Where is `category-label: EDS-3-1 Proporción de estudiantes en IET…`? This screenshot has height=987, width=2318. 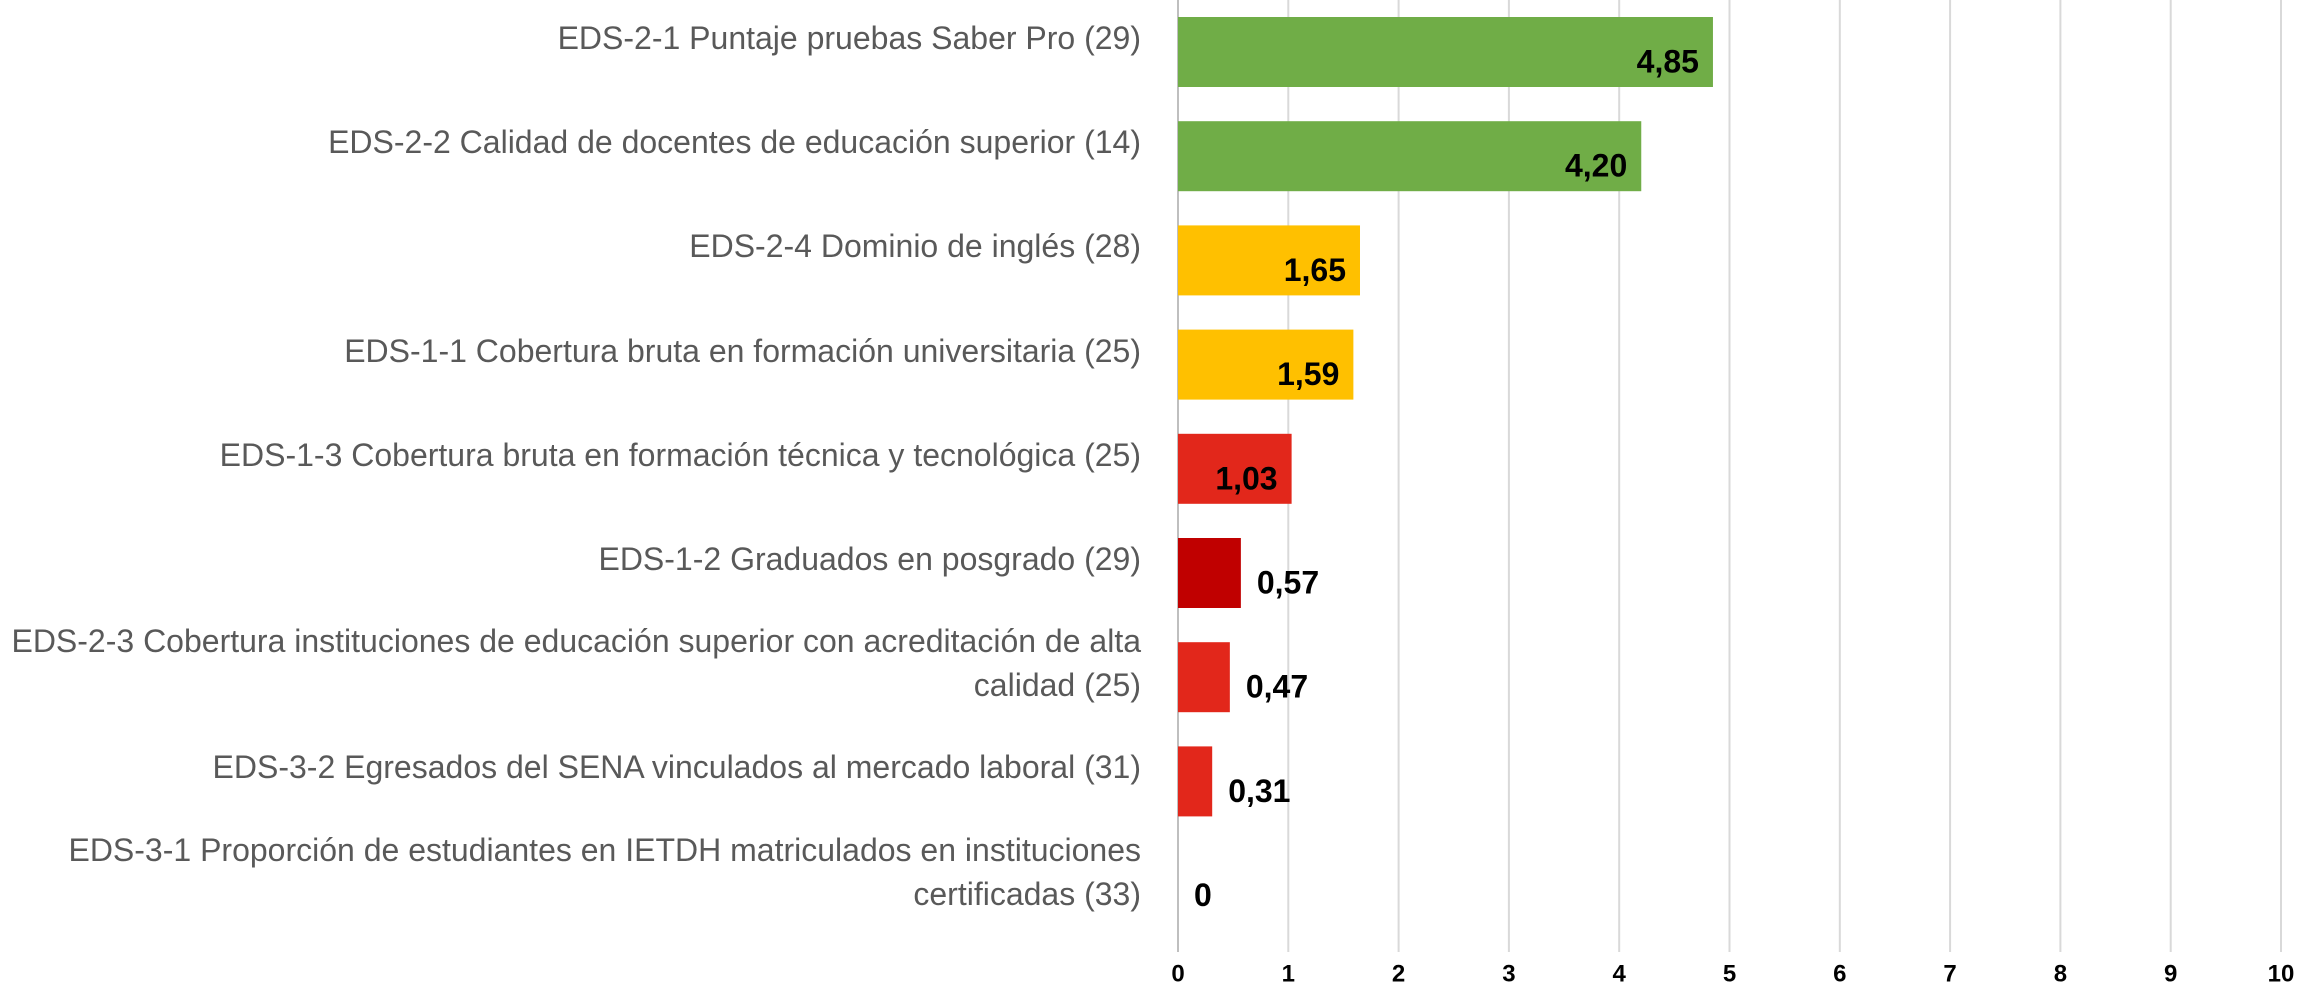
category-label: EDS-3-1 Proporción de estudiantes en IET… is located at coordinates (604, 871).